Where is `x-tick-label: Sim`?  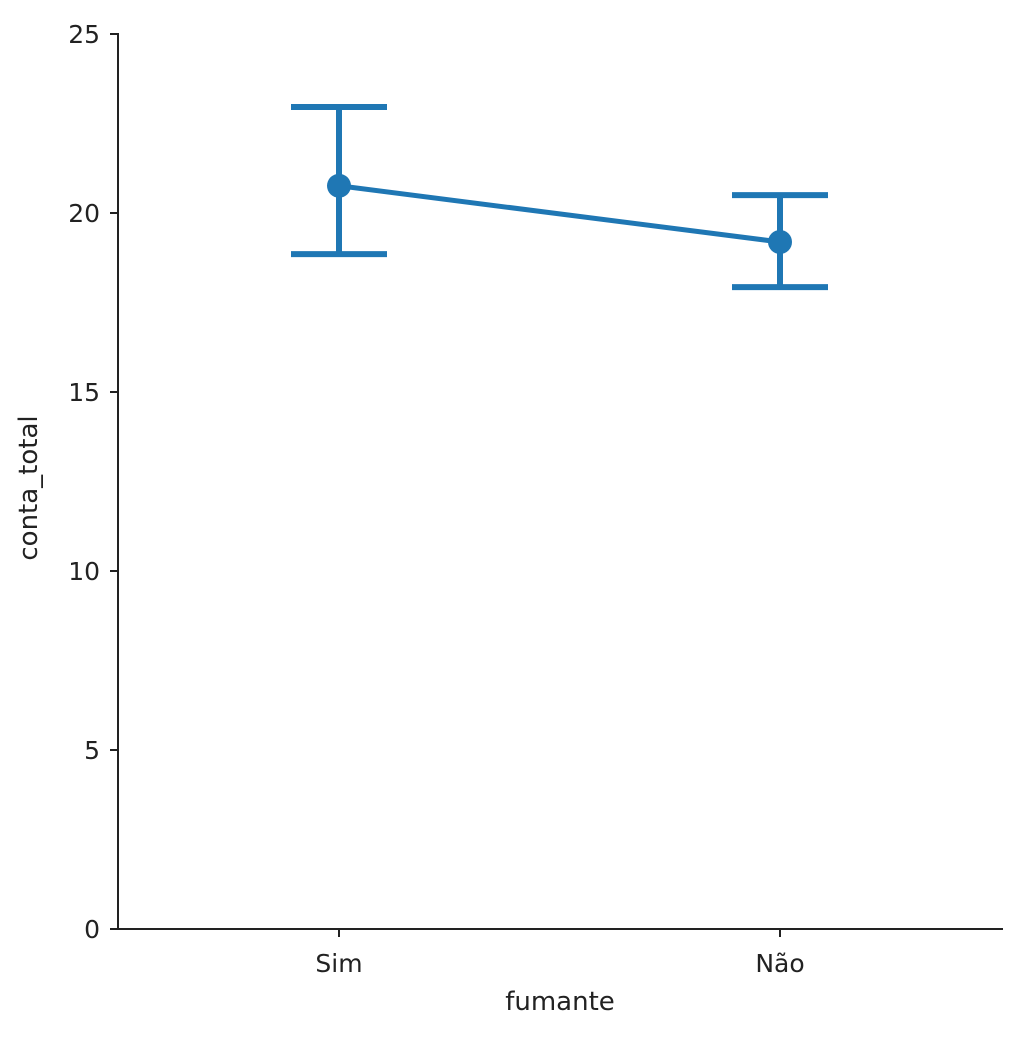 x-tick-label: Sim is located at coordinates (338, 963).